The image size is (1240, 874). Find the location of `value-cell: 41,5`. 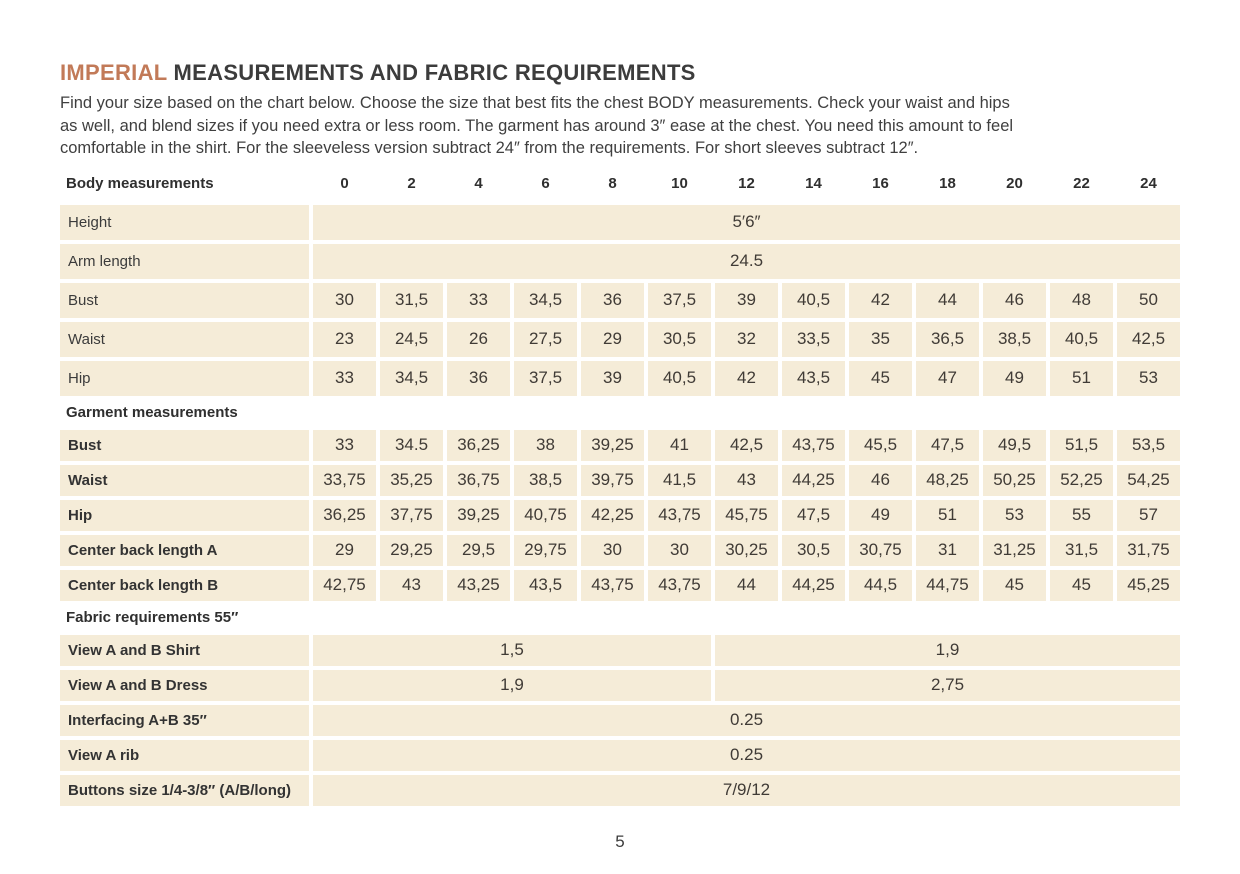

value-cell: 41,5 is located at coordinates (679, 480).